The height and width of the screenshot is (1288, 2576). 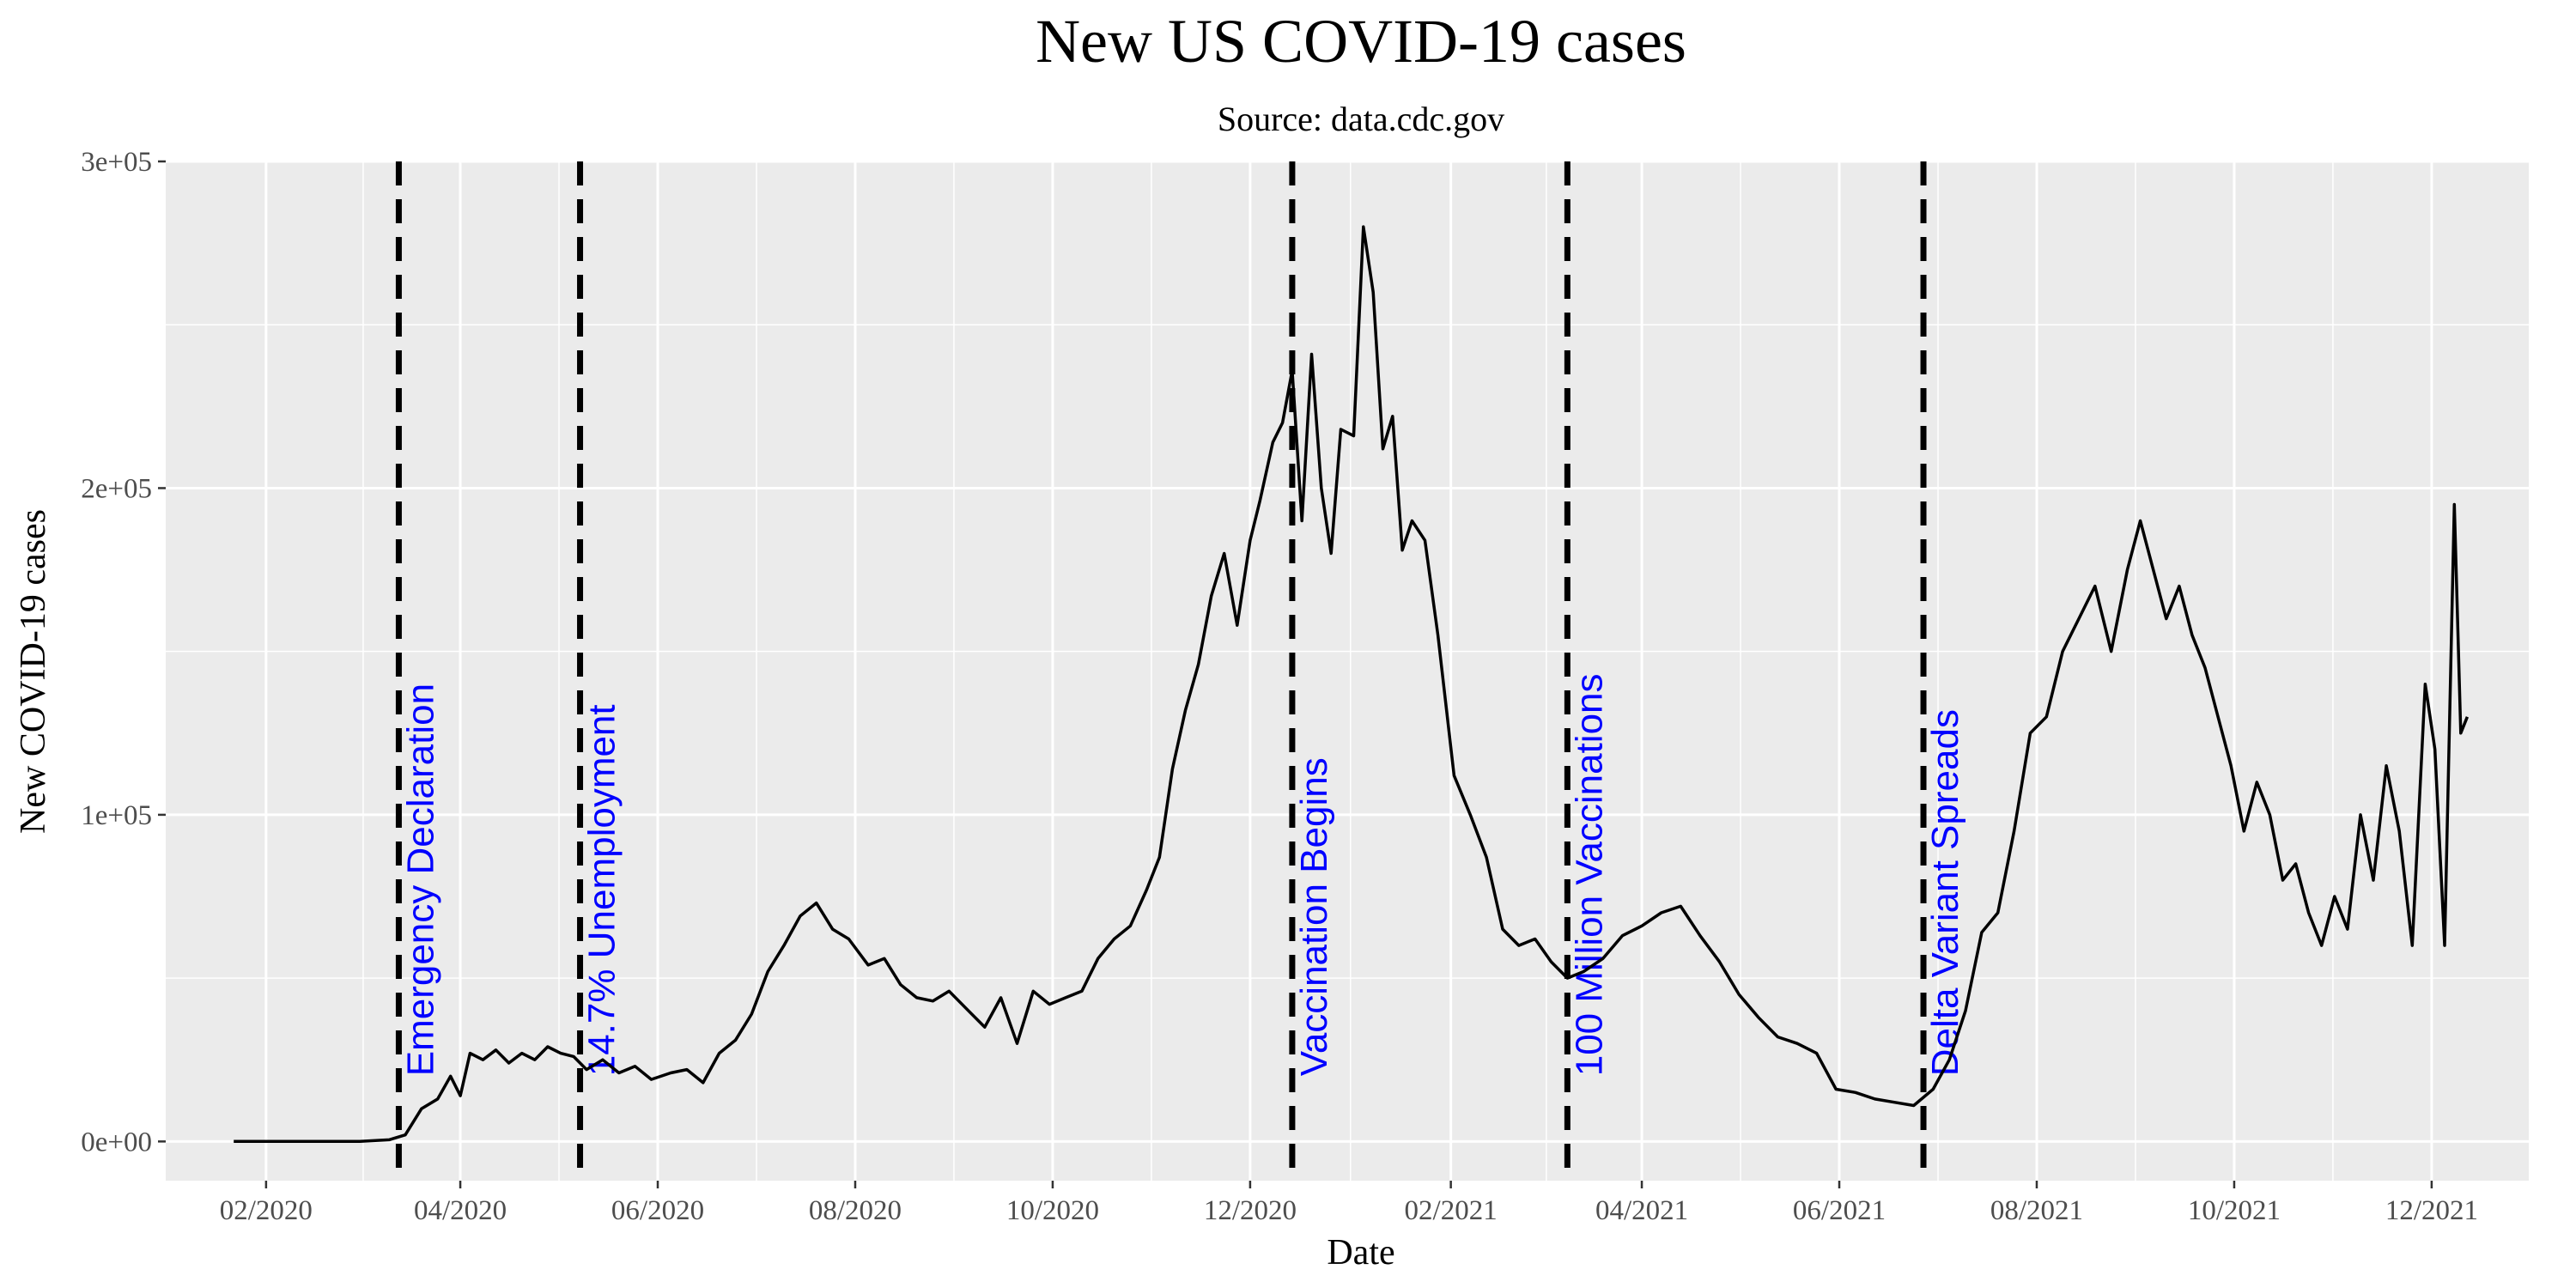 What do you see at coordinates (1360, 1253) in the screenshot?
I see `x-axis-title: Date` at bounding box center [1360, 1253].